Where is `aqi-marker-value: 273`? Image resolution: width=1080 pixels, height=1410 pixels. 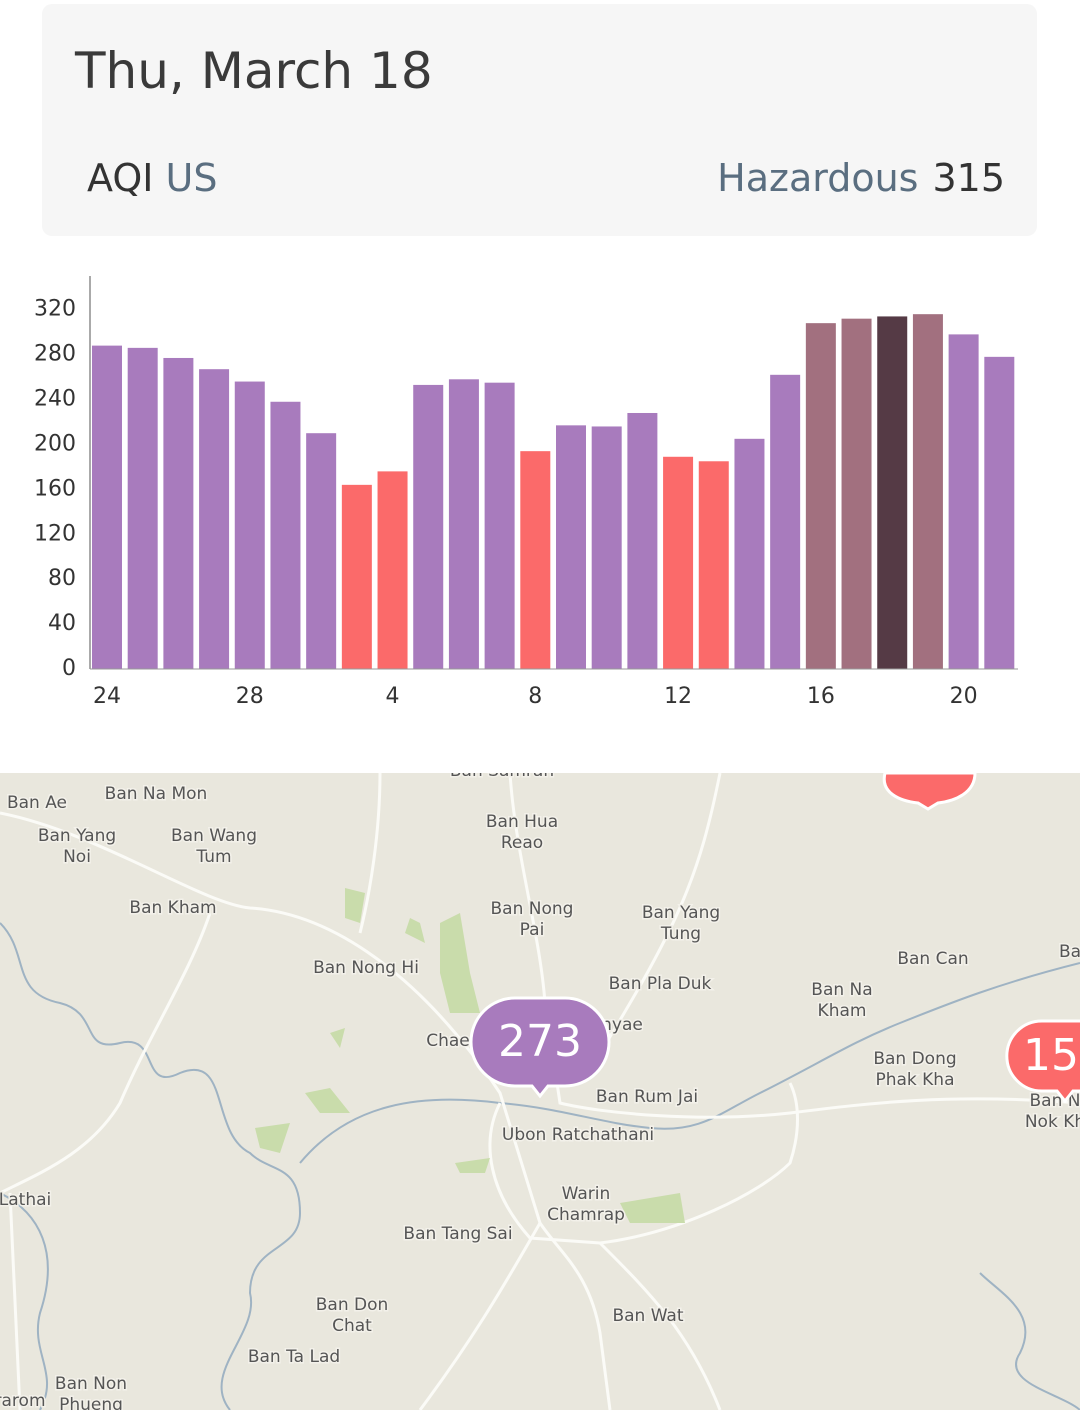
aqi-marker-value: 273 is located at coordinates (540, 1041).